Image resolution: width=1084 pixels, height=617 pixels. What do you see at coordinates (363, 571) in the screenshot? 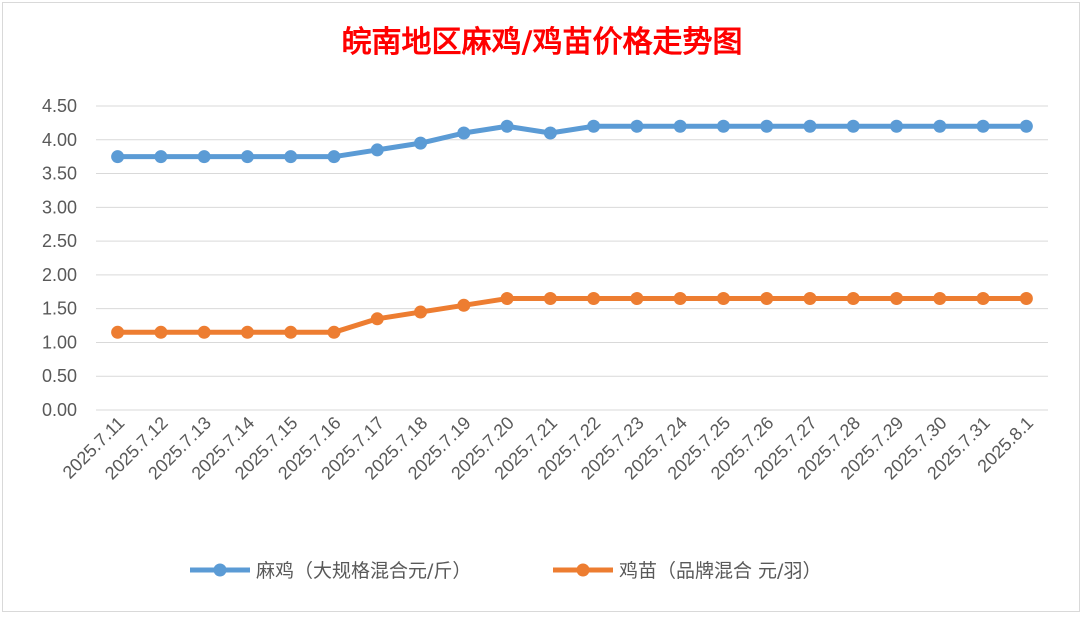
I see `legend-label: 麻鸡（大规格混合元/斤）` at bounding box center [363, 571].